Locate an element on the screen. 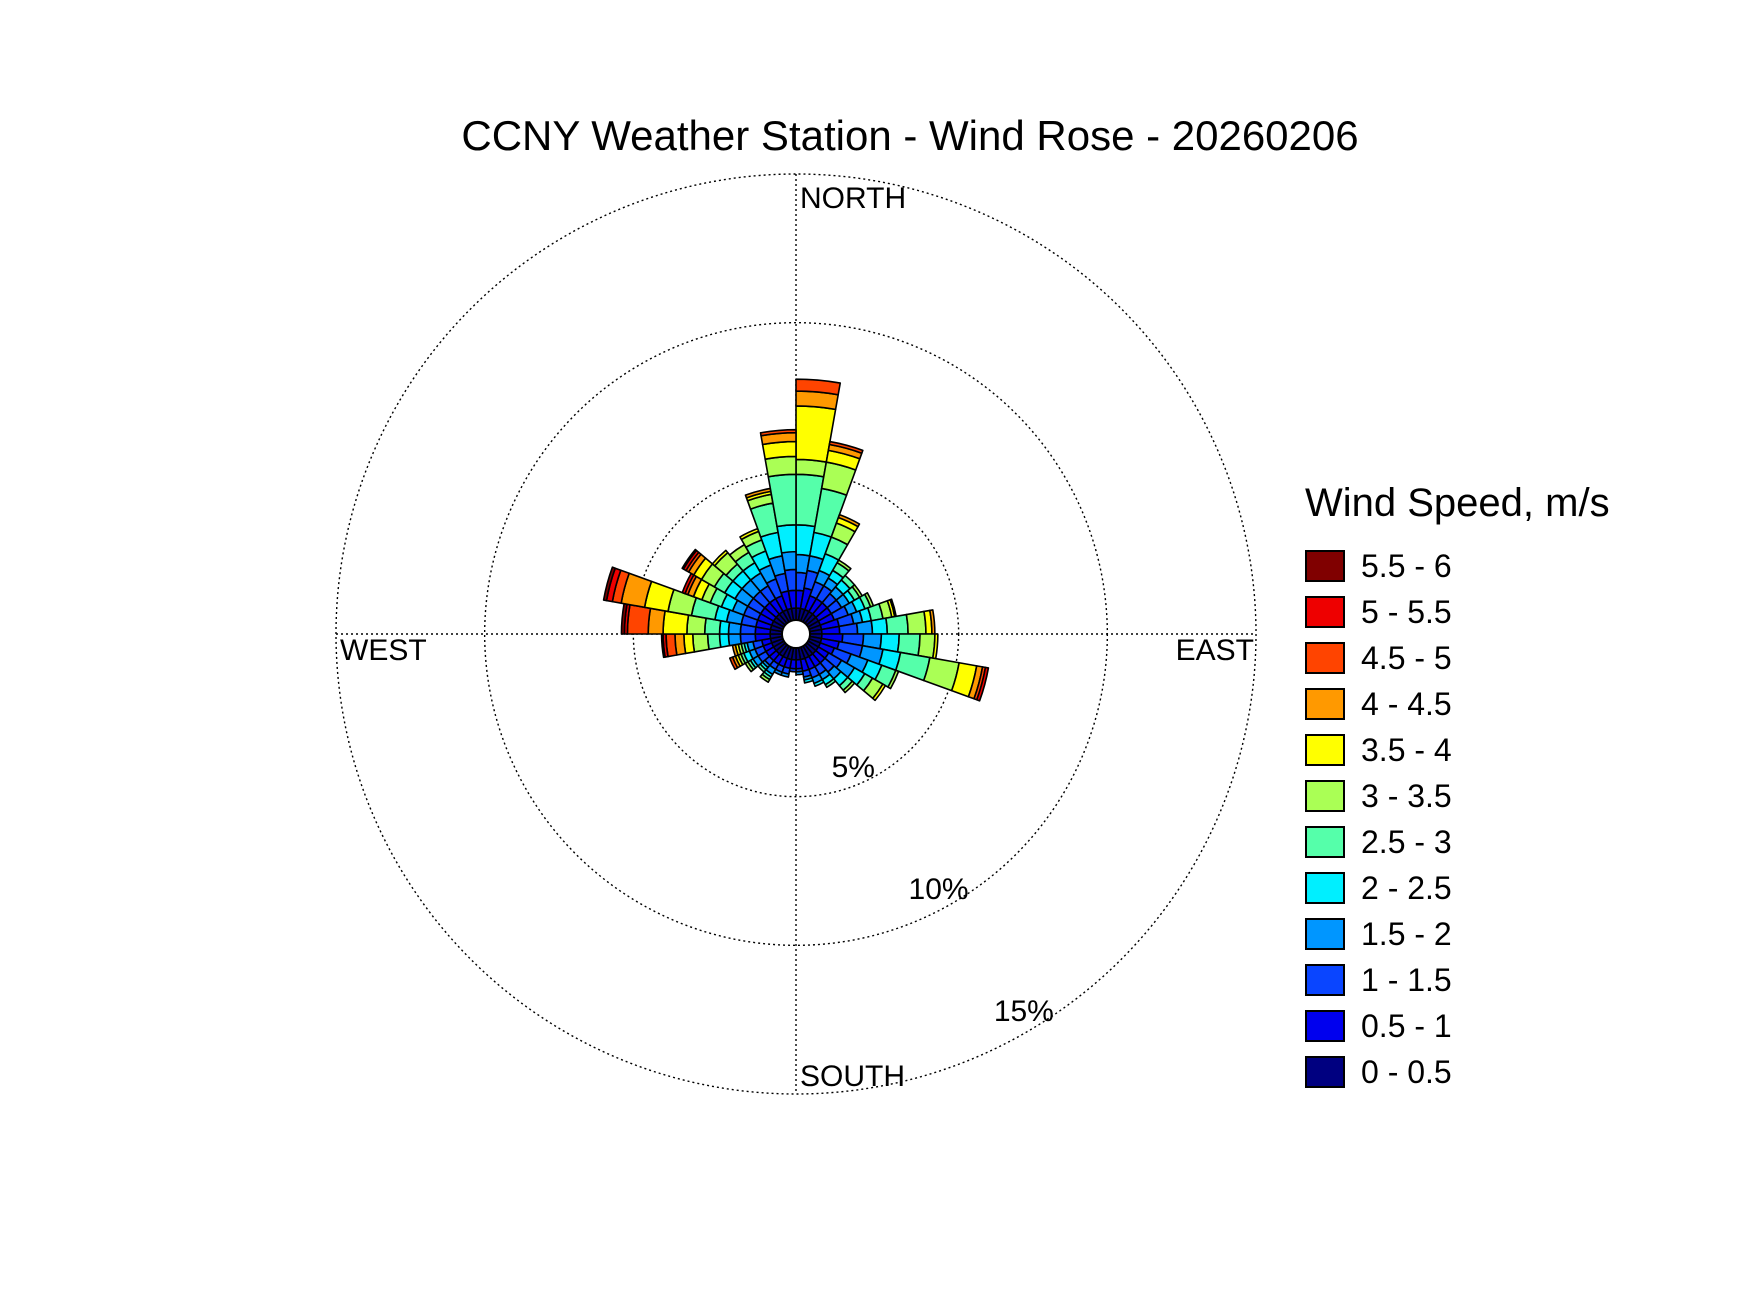 The width and height of the screenshot is (1750, 1313). legend-item: 3 - 3.5 is located at coordinates (1457, 801).